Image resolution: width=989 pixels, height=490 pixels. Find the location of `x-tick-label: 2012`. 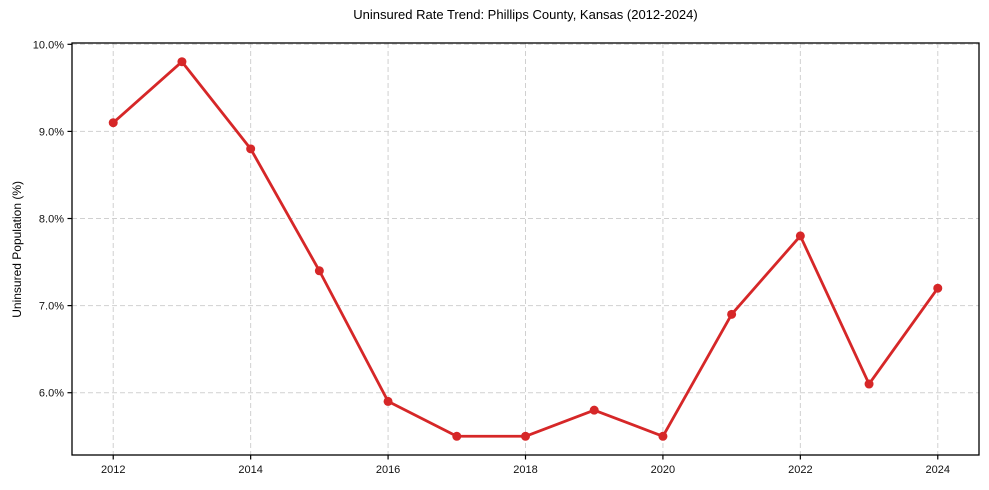

x-tick-label: 2012 is located at coordinates (113, 470).